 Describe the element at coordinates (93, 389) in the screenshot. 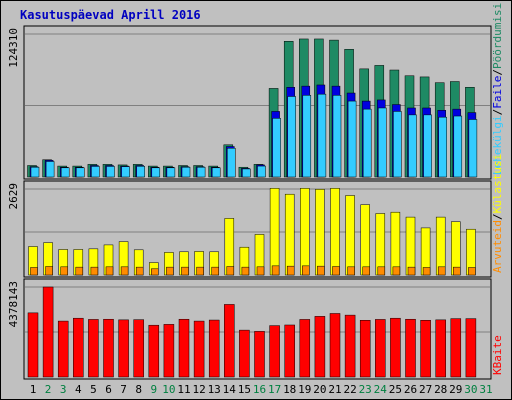

I see `day-label-5: 5` at that location.